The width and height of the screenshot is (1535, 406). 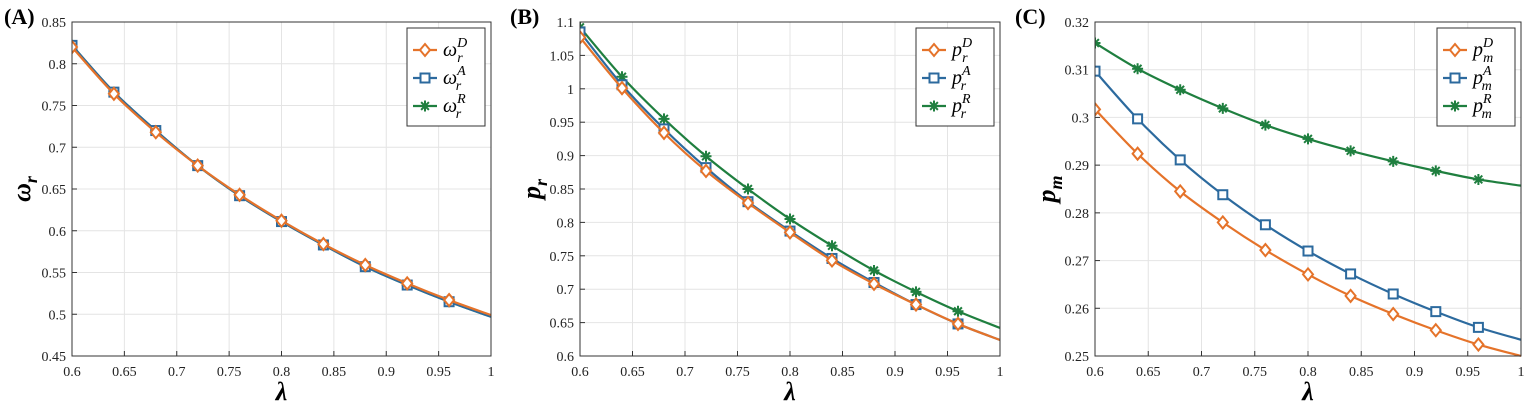 I want to click on y-tick-label: 0.27, so click(x=1077, y=262).